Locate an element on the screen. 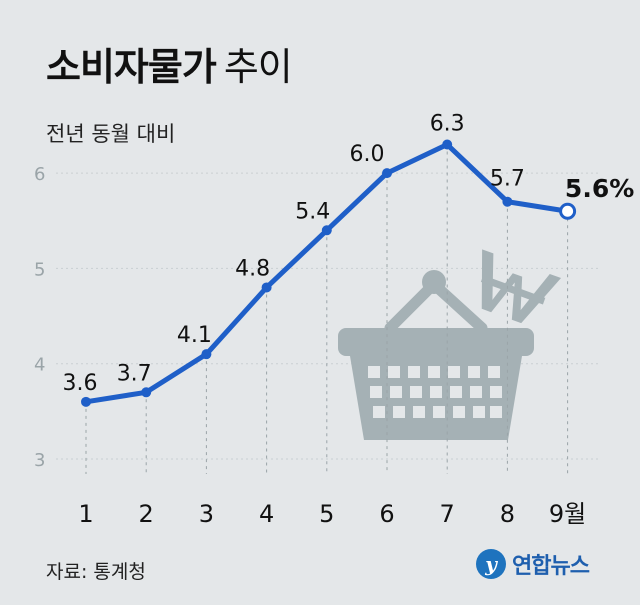  chart-title: 소비자물가 추이 is located at coordinates (169, 63).